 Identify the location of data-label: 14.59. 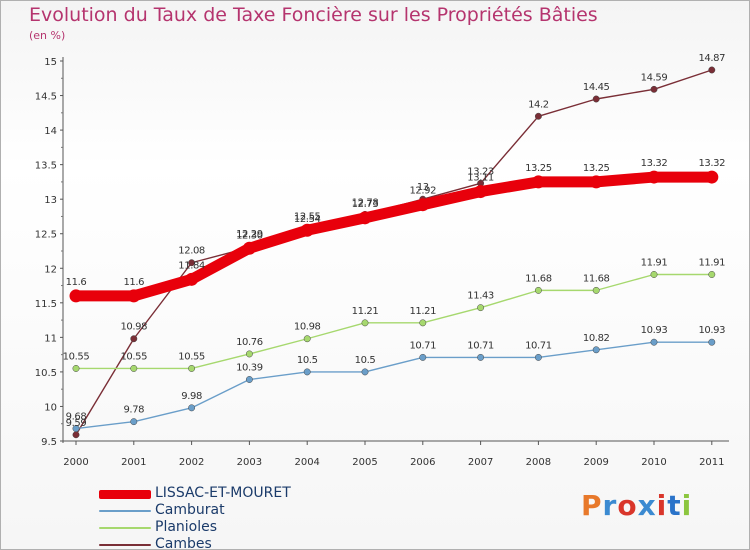
(654, 77).